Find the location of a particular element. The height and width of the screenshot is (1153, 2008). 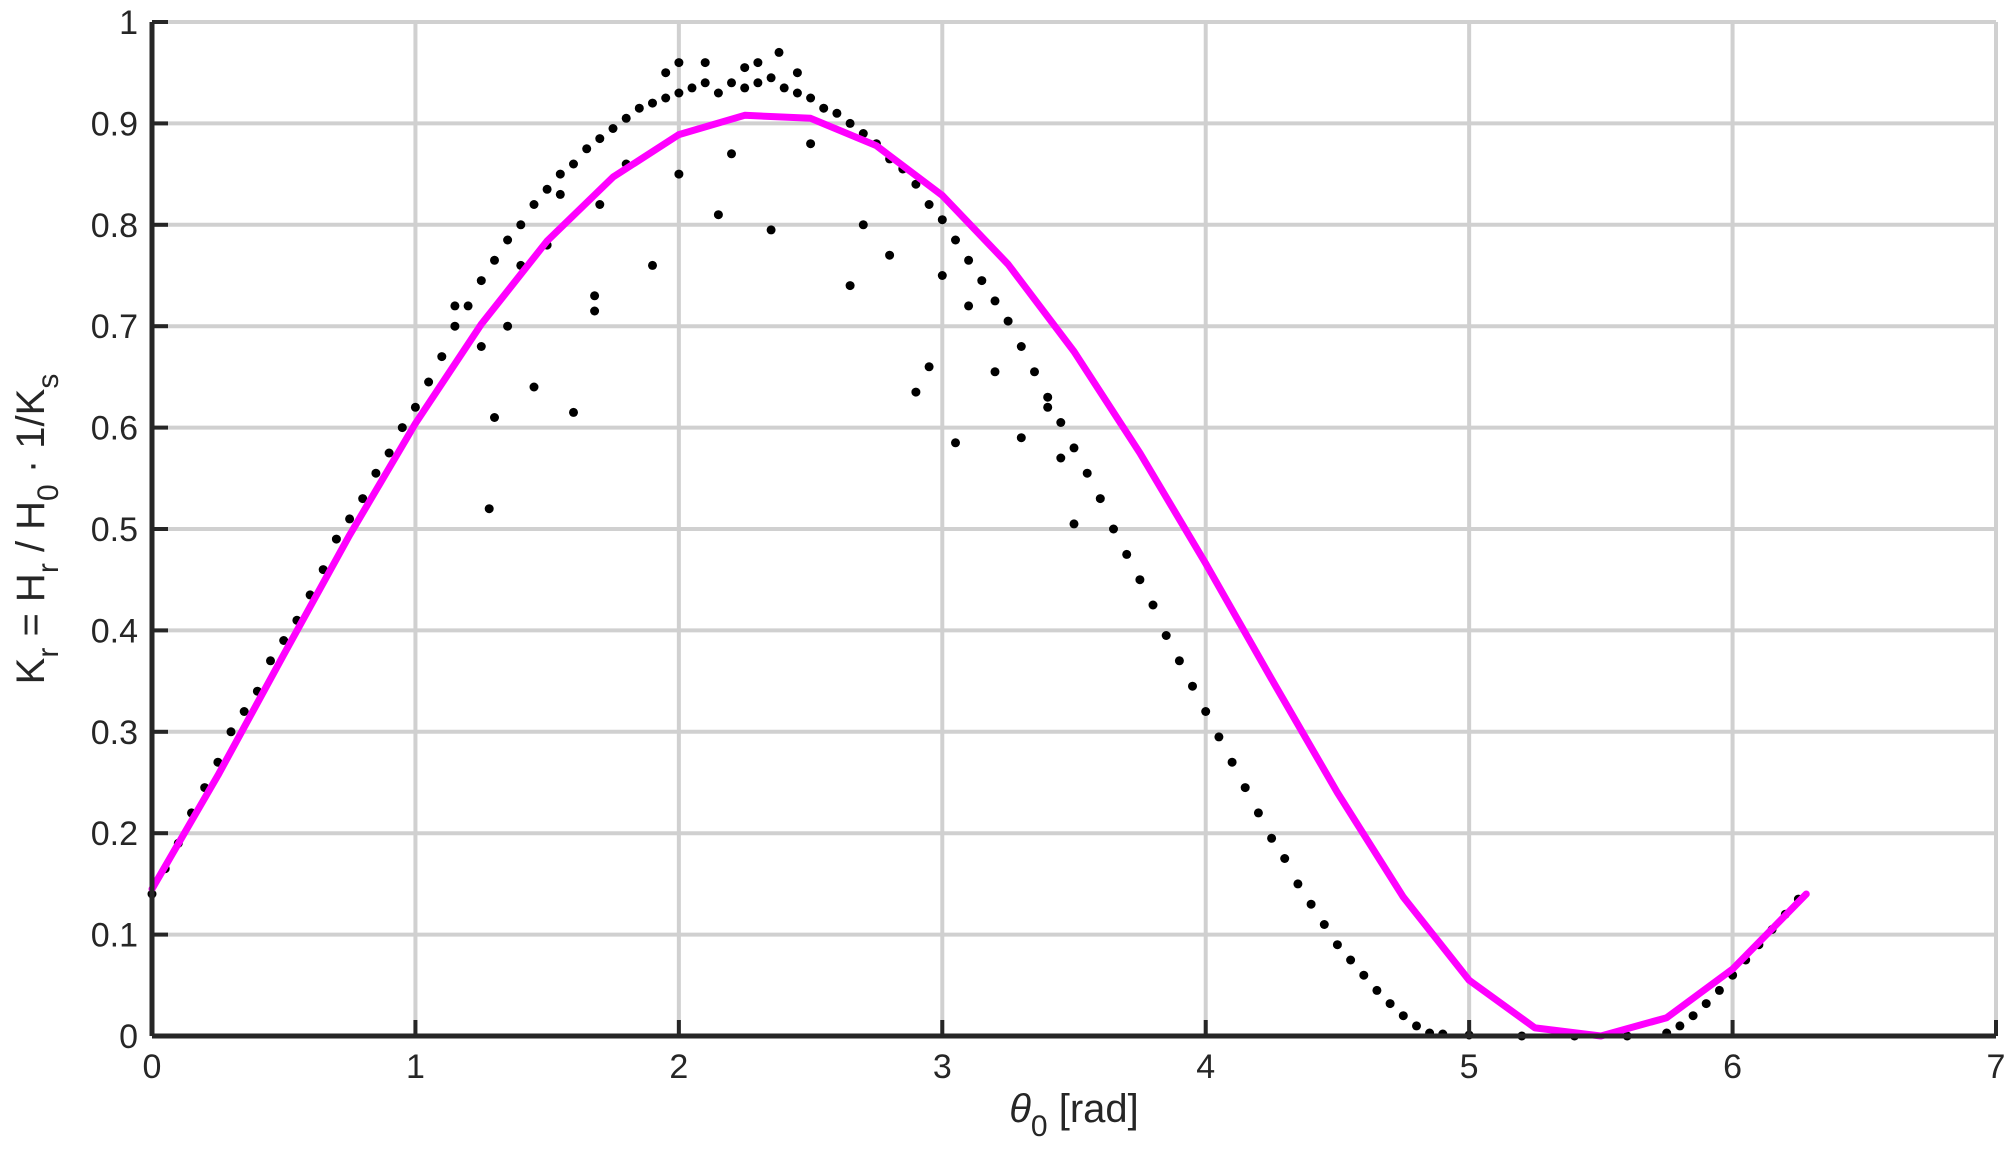

x-tick-label-5: 5 is located at coordinates (1469, 1067).